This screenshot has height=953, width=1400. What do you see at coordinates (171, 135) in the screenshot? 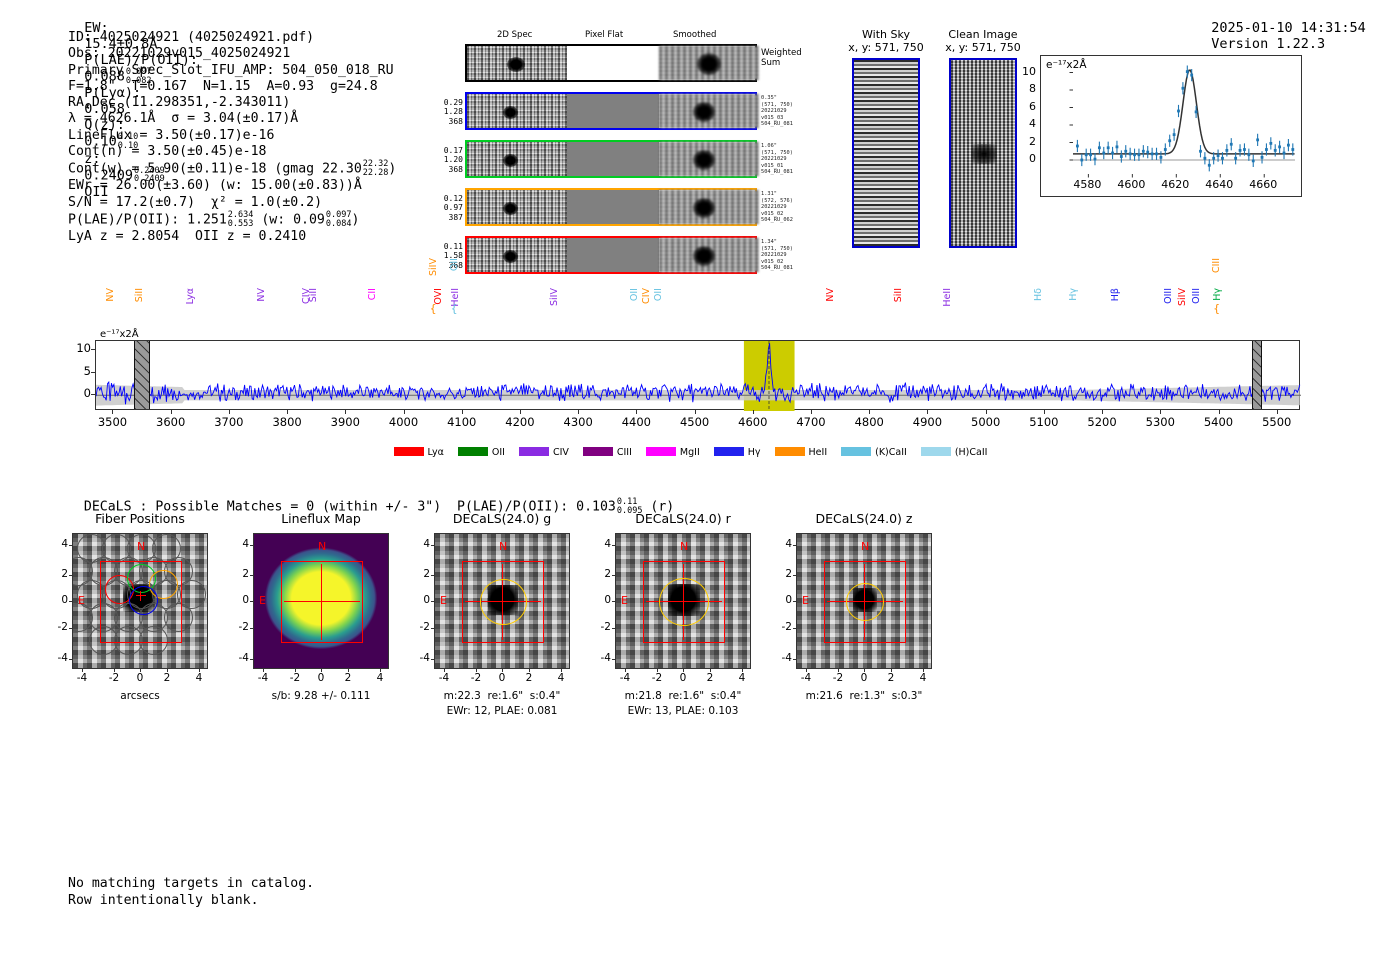
I see `info-line-lineflux: LineFlux = 3.50(±0.17)e-16` at bounding box center [171, 135].